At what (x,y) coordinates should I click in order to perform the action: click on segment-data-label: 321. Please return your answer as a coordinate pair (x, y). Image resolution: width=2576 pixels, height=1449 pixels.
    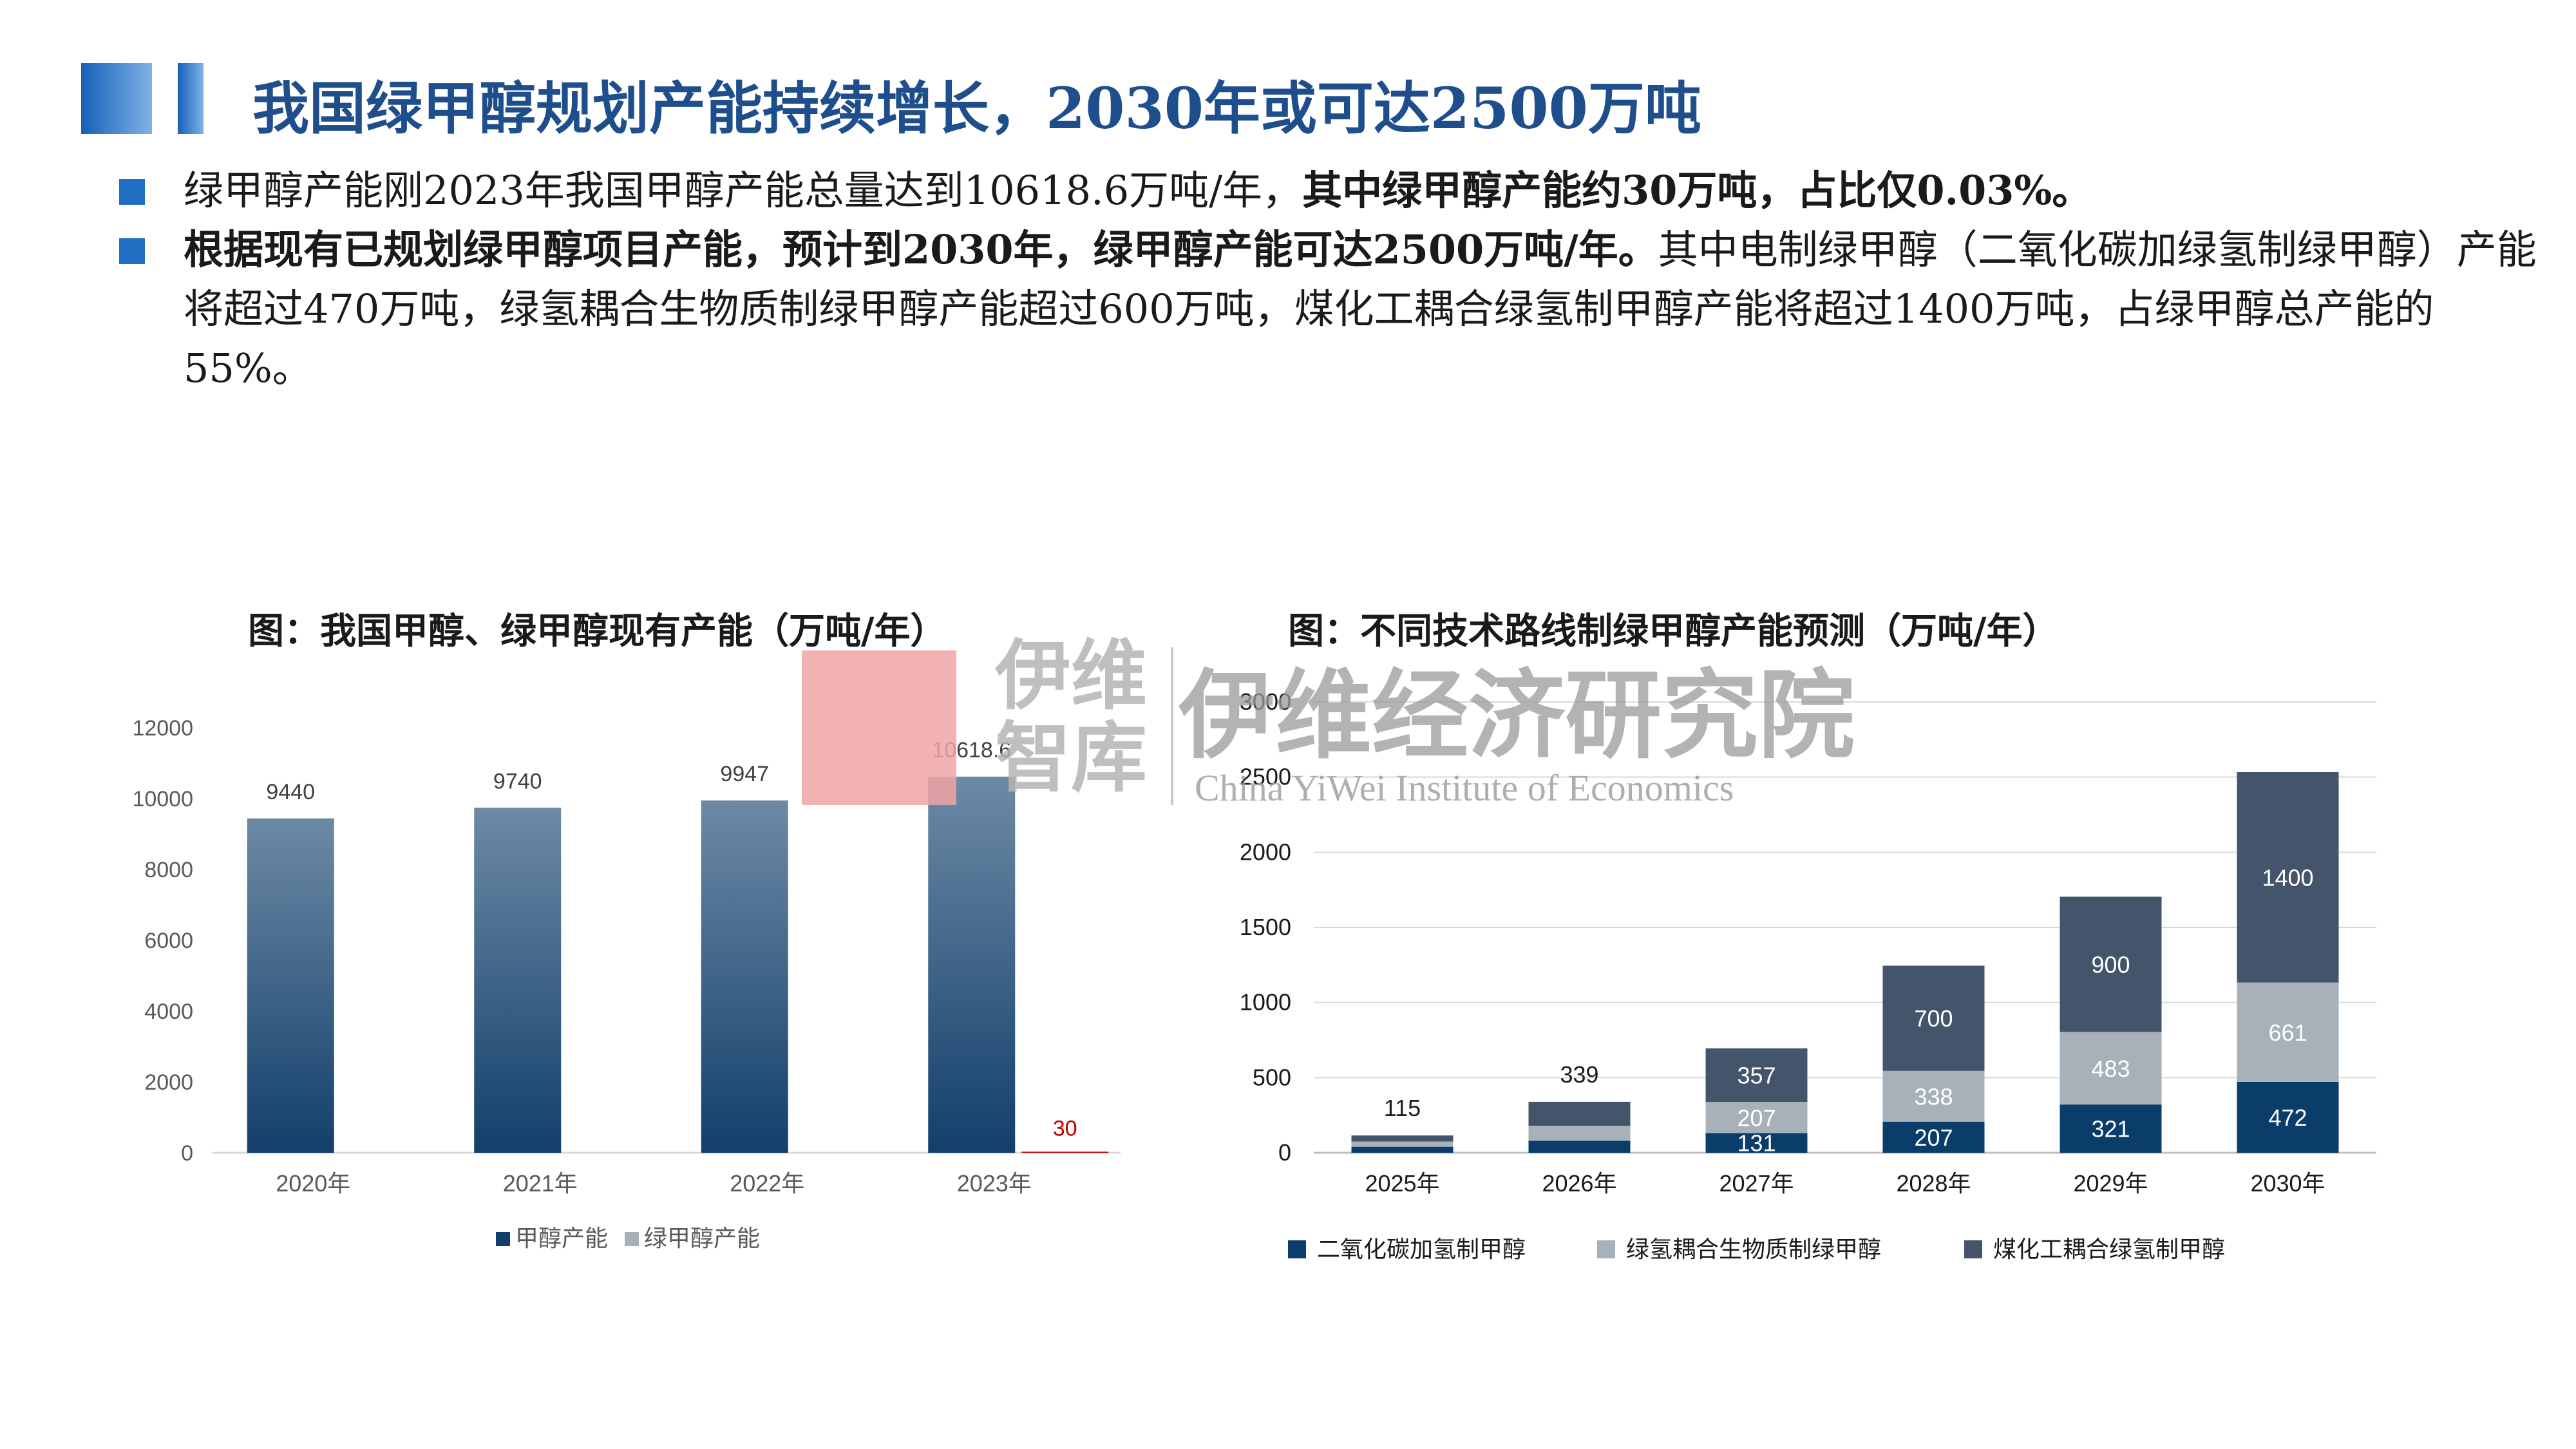
    Looking at the image, I should click on (2110, 1129).